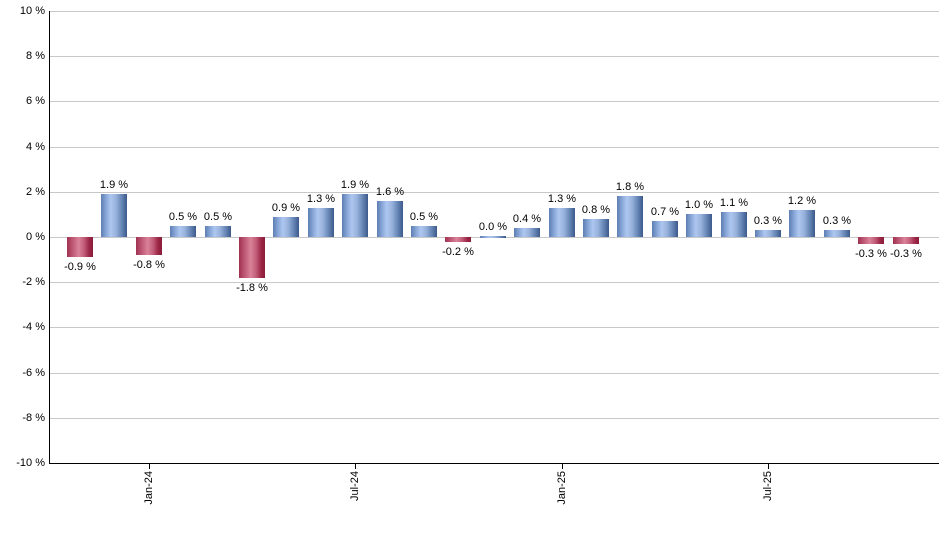 This screenshot has height=550, width=940. I want to click on bar-value-label: -0.2 %, so click(458, 252).